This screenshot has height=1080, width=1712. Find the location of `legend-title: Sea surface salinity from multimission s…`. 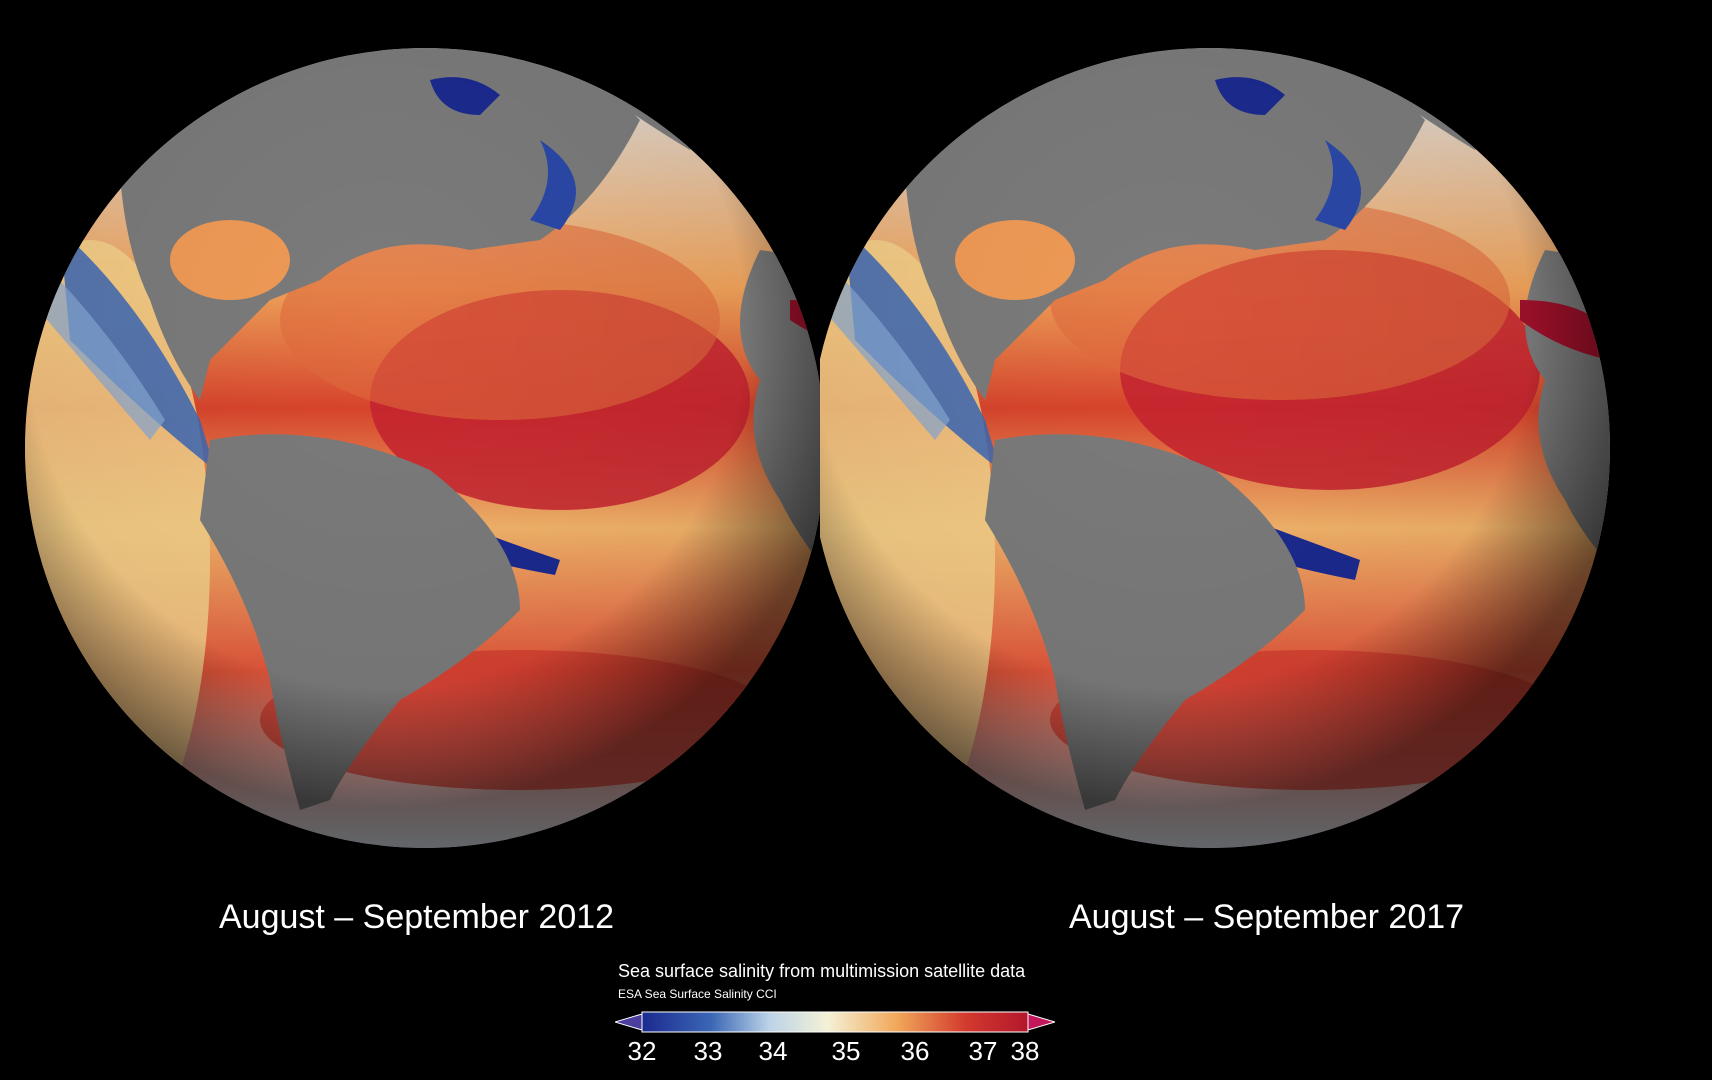

legend-title: Sea surface salinity from multimission s… is located at coordinates (822, 971).